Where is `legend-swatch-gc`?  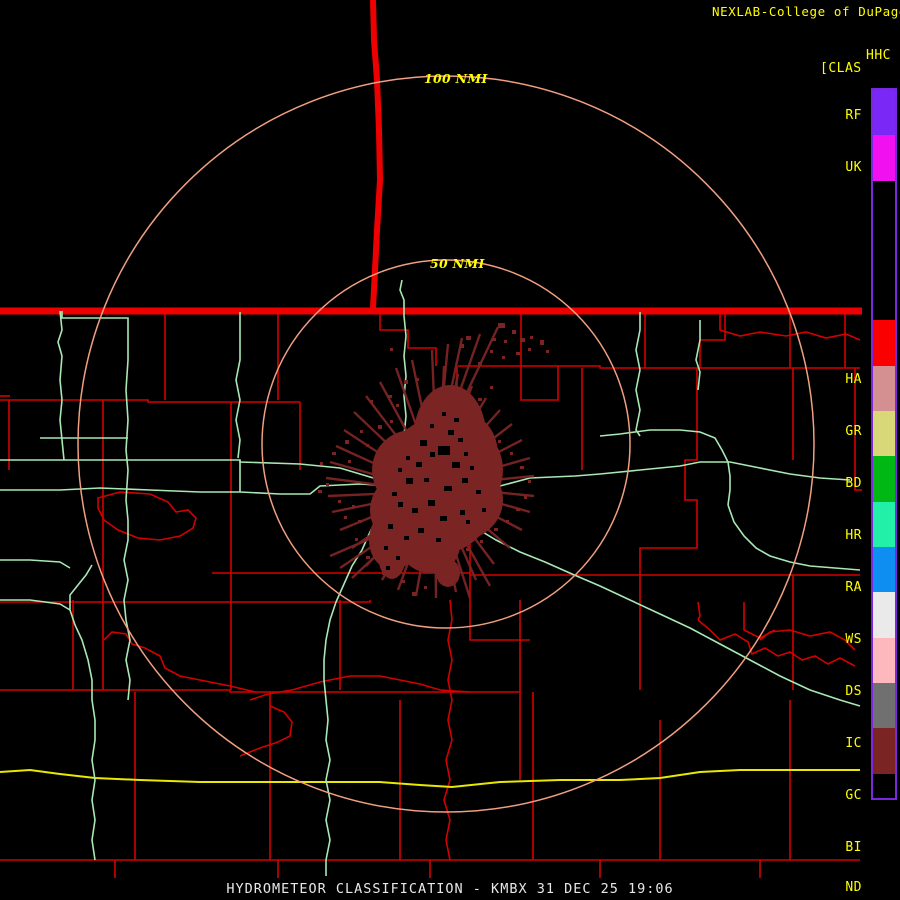
legend-swatch-gc is located at coordinates (884, 705).